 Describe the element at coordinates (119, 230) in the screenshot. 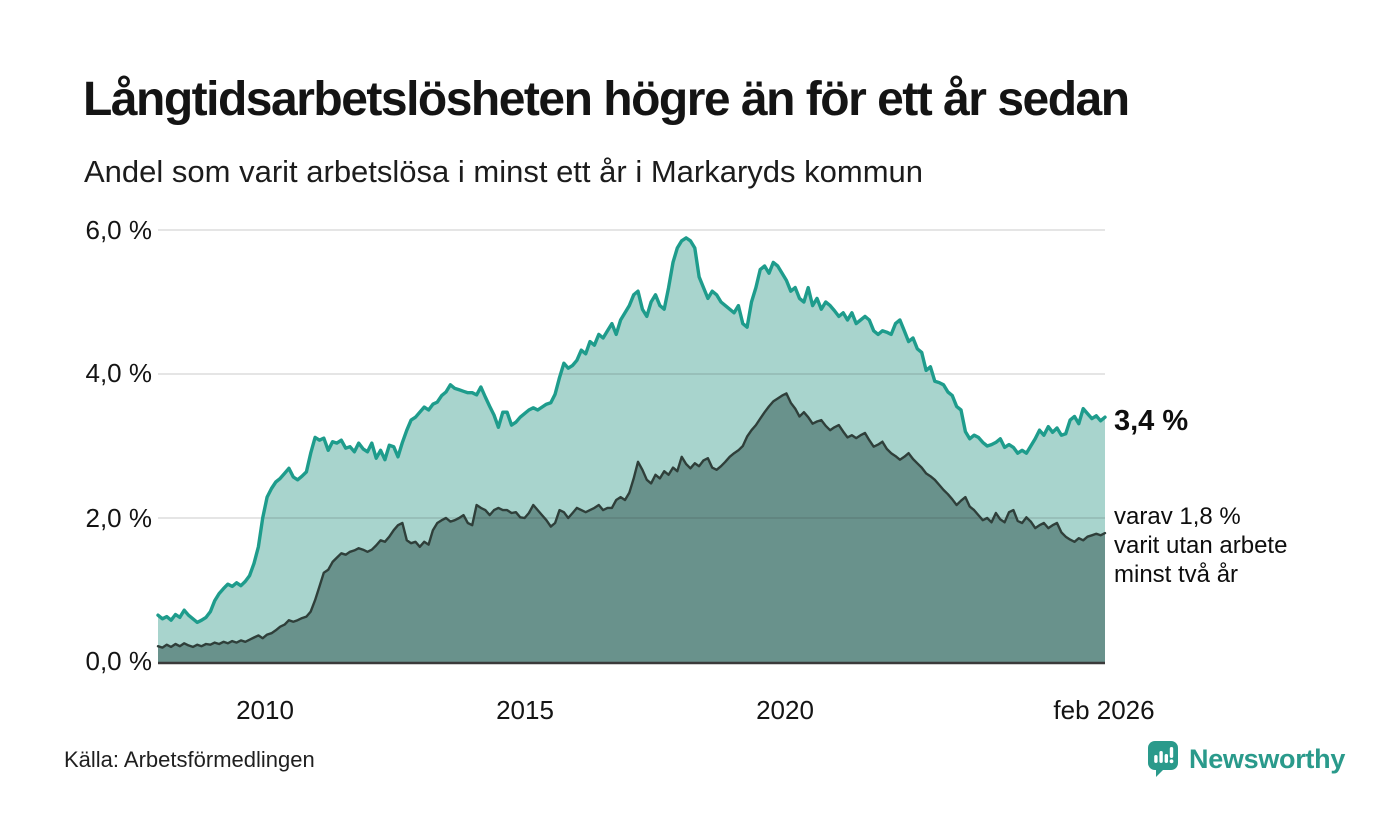

I see `y-tick-label-6: 6,0 %` at that location.